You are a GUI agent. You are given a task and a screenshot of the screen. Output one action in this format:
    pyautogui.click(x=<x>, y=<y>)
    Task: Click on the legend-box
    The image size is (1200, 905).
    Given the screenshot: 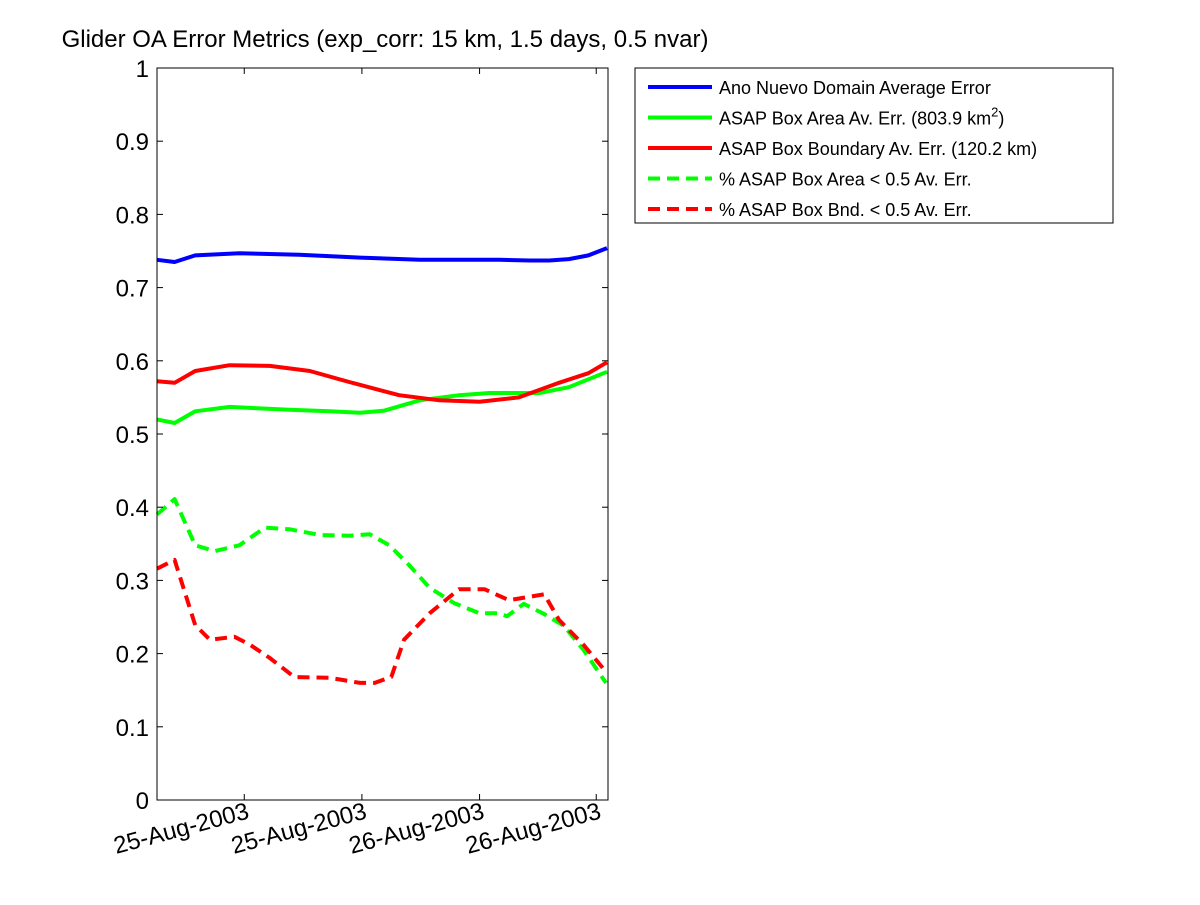 What is the action you would take?
    pyautogui.click(x=874, y=145)
    